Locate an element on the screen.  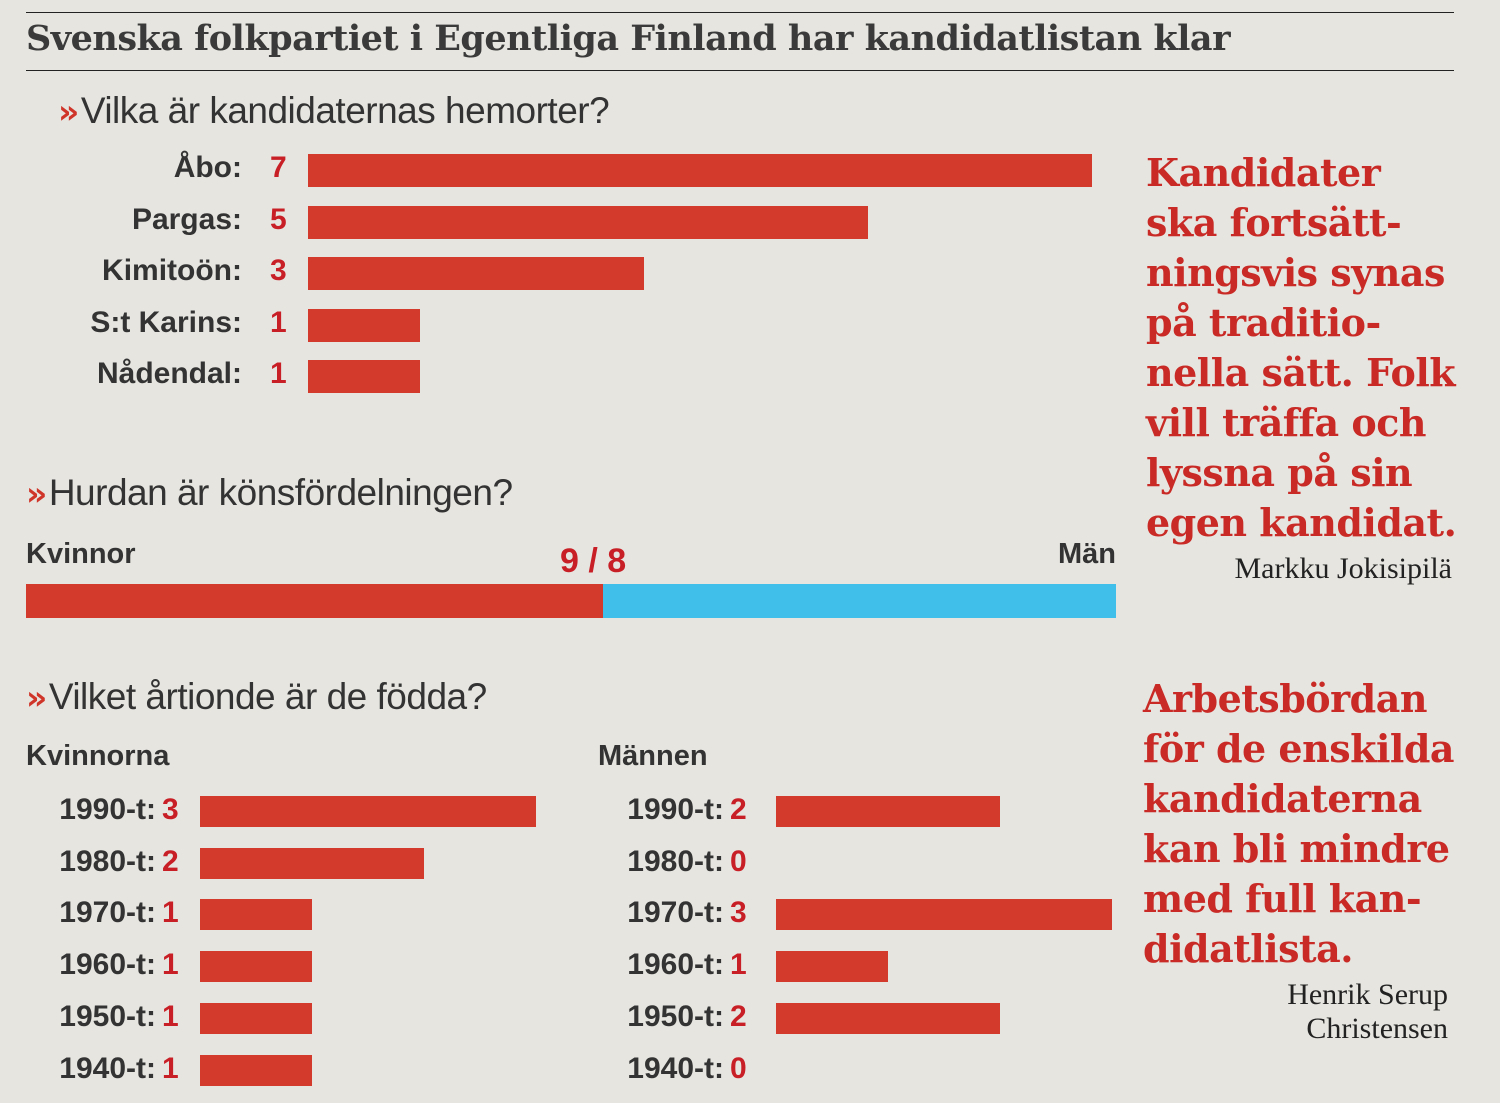
top-rule is located at coordinates (740, 12).